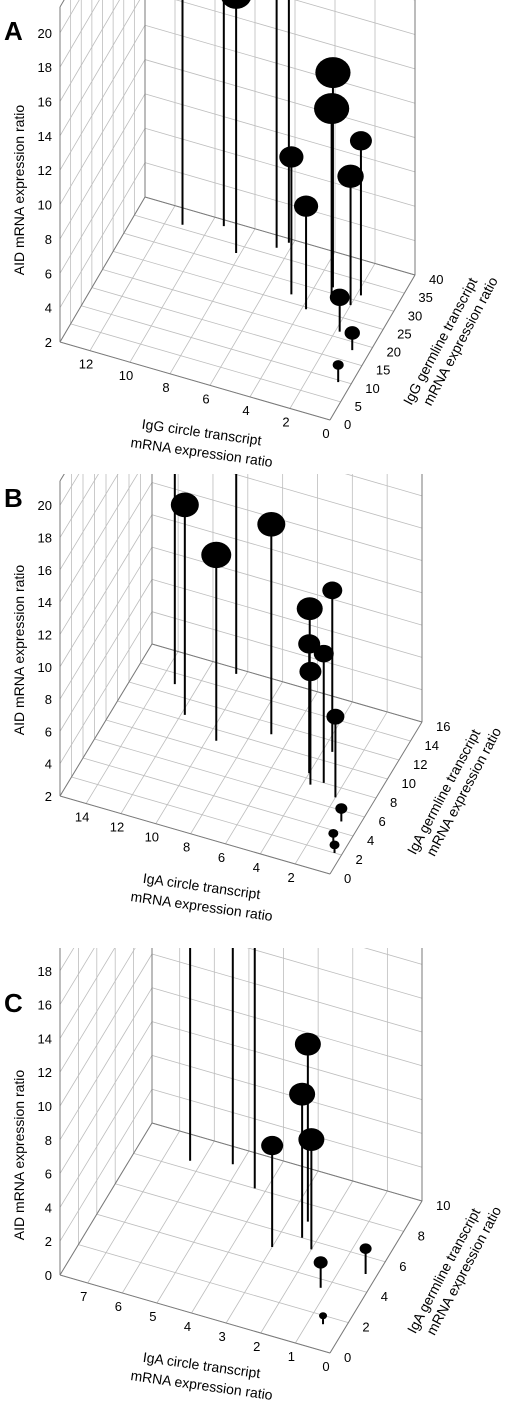  What do you see at coordinates (384, 1296) in the screenshot?
I see `y-tick-label: 4` at bounding box center [384, 1296].